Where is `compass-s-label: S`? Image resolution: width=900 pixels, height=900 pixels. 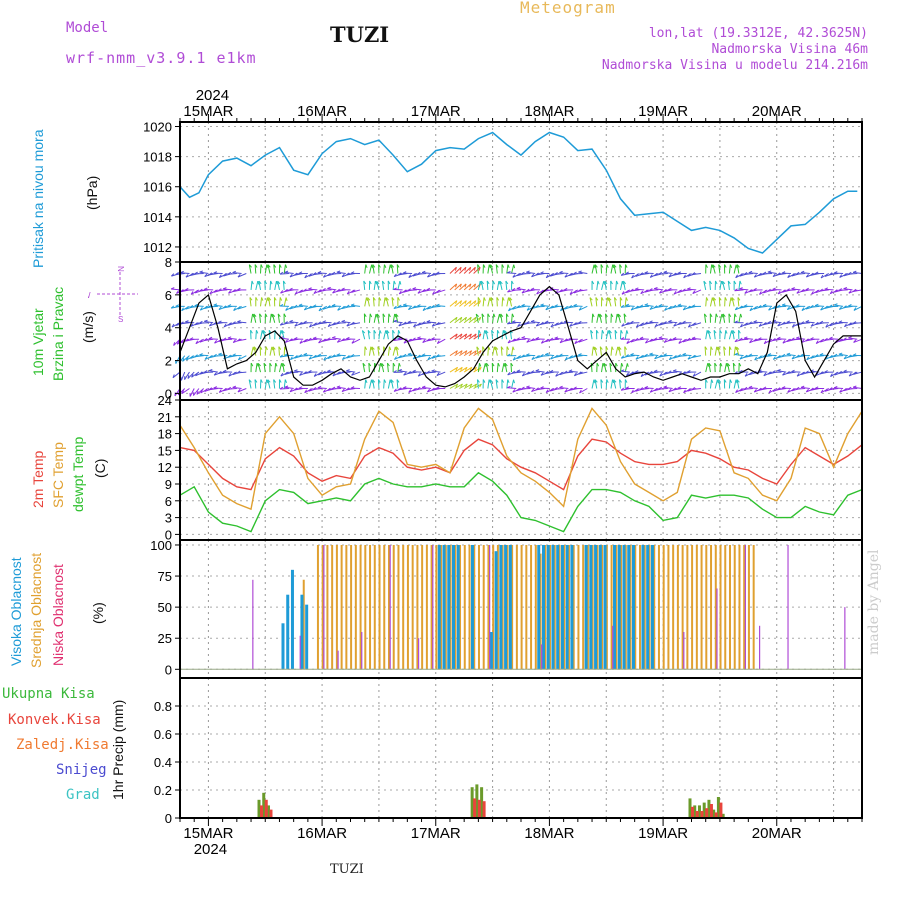 compass-s-label: S is located at coordinates (120, 319).